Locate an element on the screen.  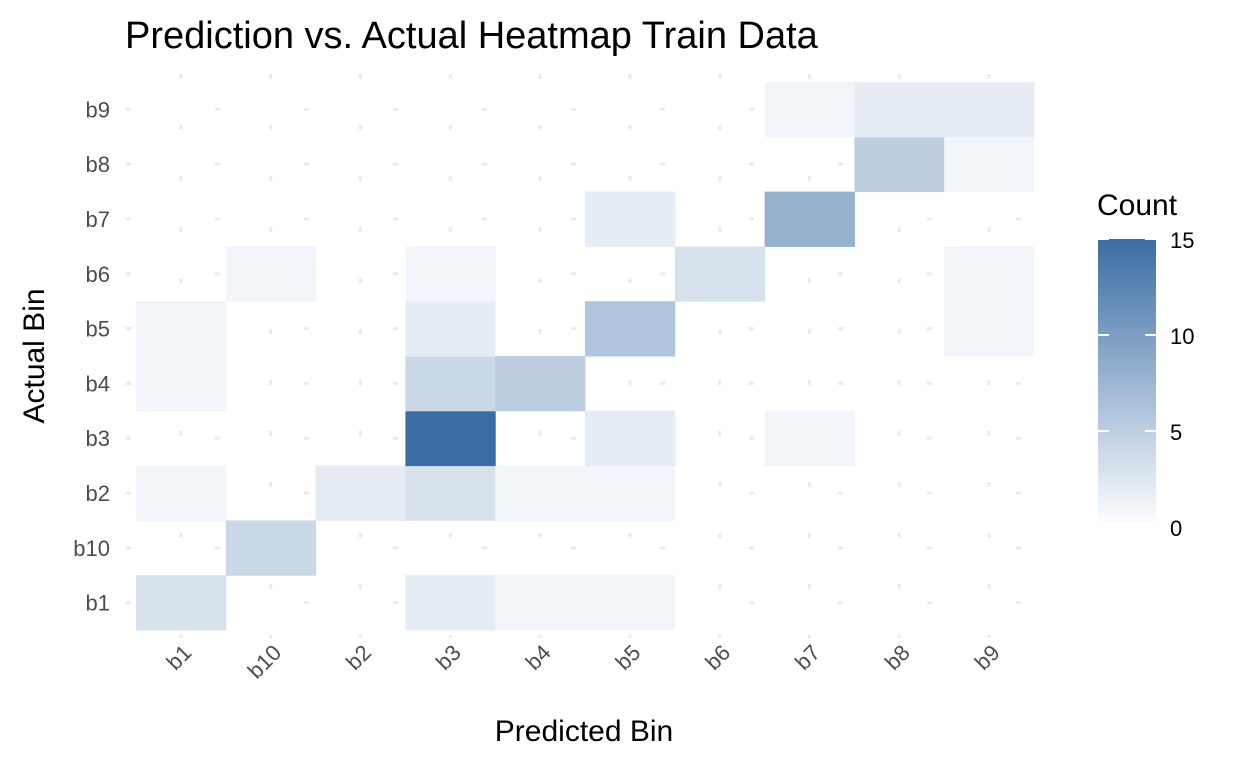
legend-tick-label: 15 is located at coordinates (1182, 240).